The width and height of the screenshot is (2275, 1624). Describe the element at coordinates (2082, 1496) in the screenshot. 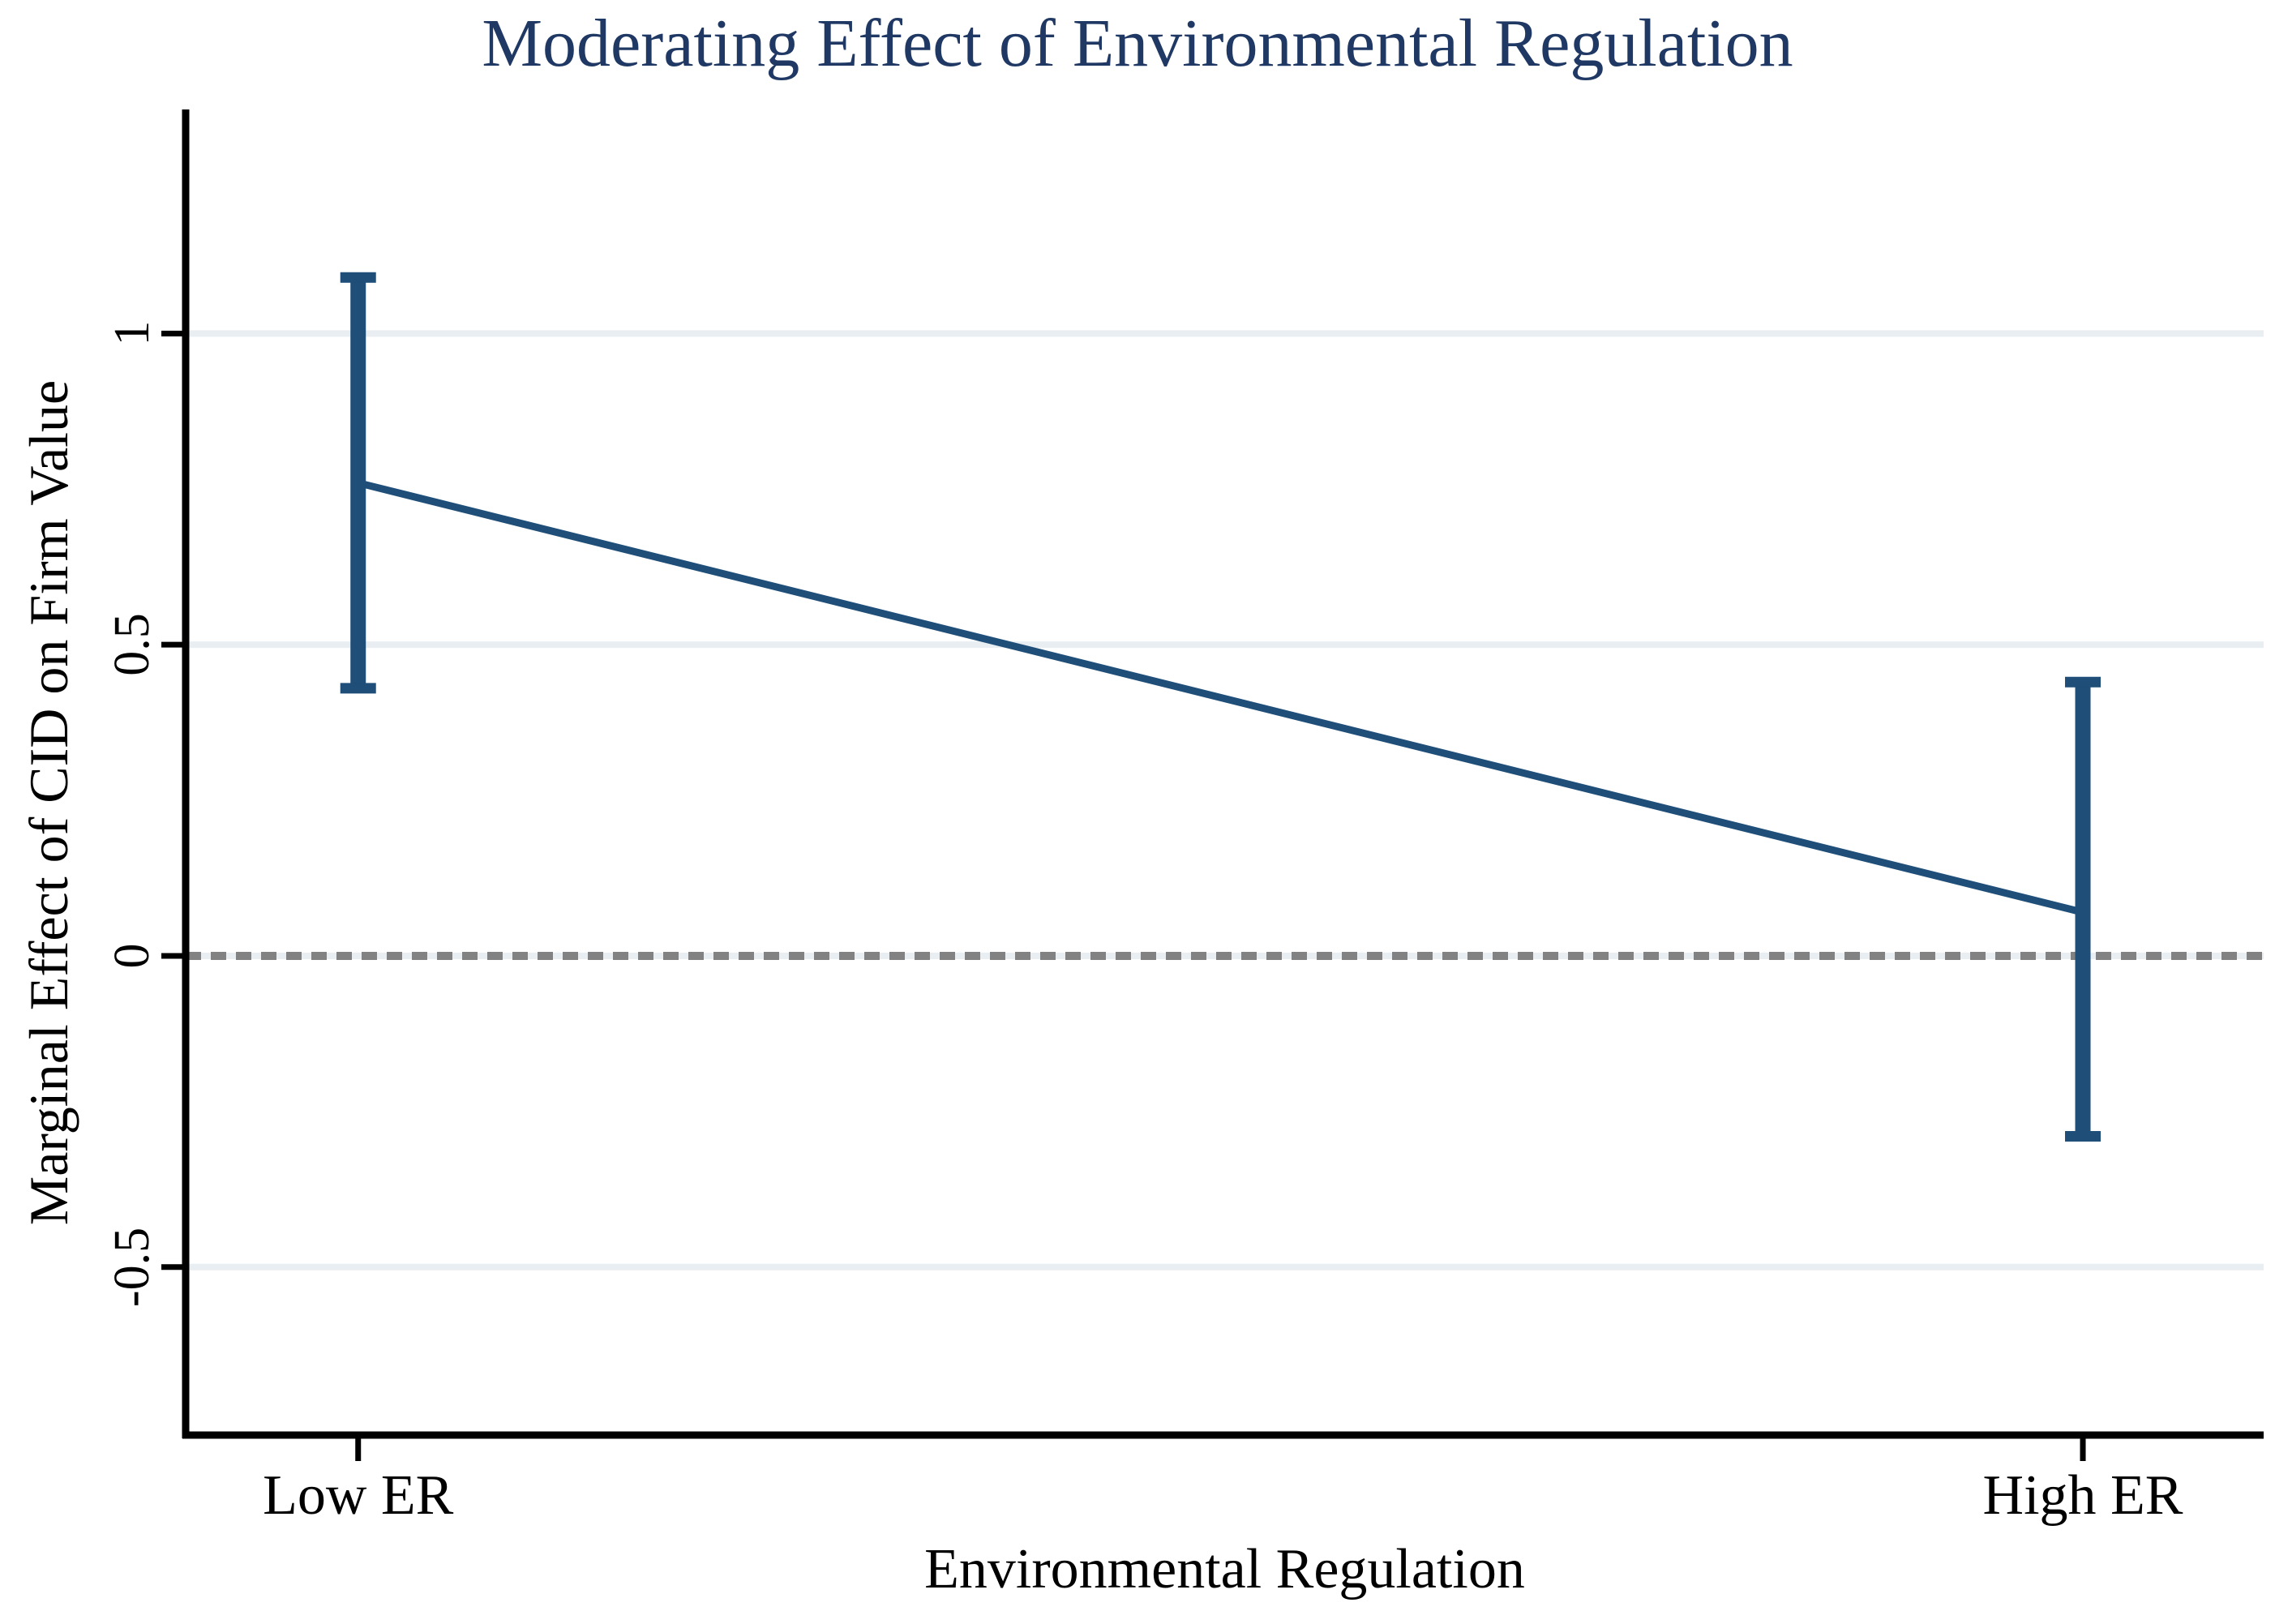

I see `x-tick-label: High ER` at that location.